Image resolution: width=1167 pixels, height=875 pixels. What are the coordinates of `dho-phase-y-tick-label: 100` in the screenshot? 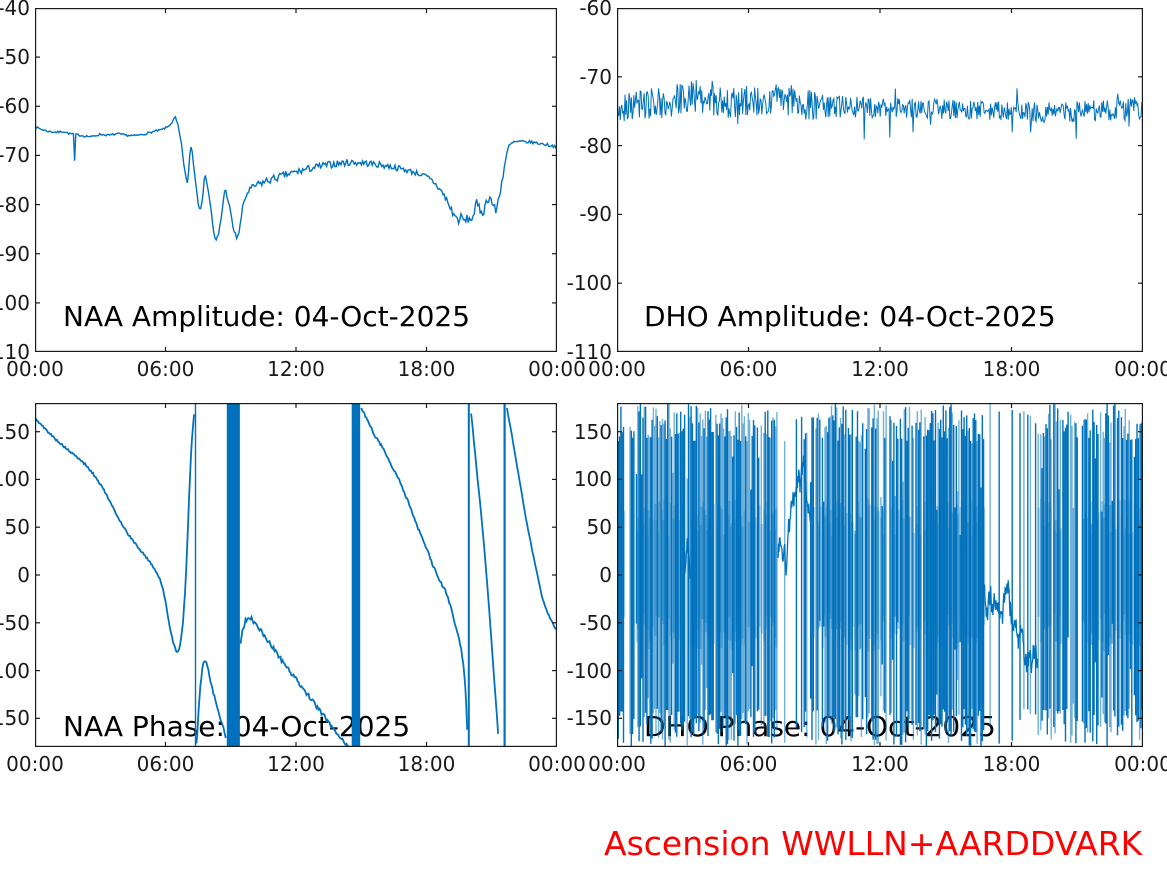 It's located at (592, 479).